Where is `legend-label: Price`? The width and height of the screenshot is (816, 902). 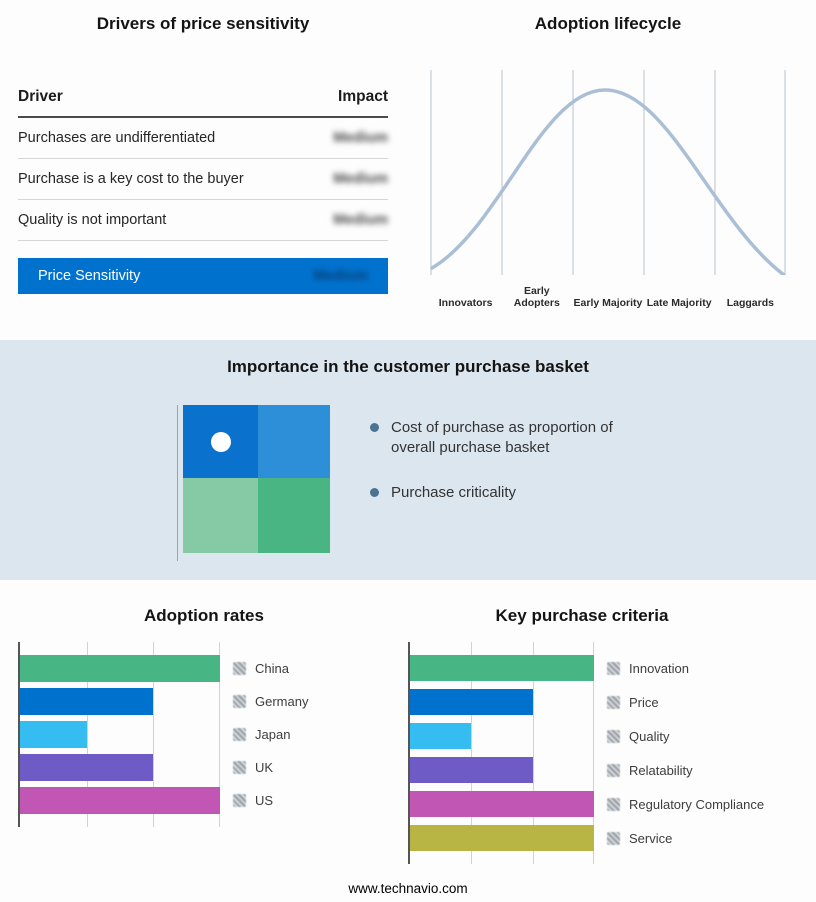
legend-label: Price is located at coordinates (644, 702).